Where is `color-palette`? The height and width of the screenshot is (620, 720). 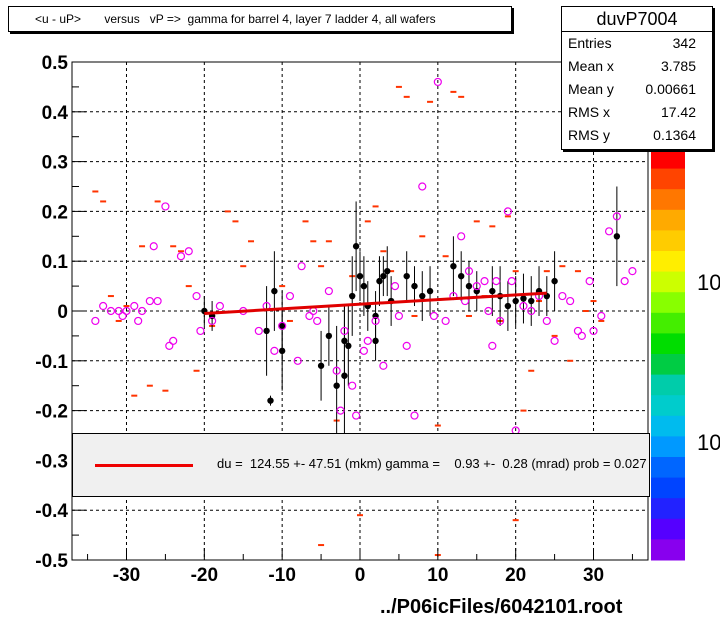
color-palette is located at coordinates (668, 354).